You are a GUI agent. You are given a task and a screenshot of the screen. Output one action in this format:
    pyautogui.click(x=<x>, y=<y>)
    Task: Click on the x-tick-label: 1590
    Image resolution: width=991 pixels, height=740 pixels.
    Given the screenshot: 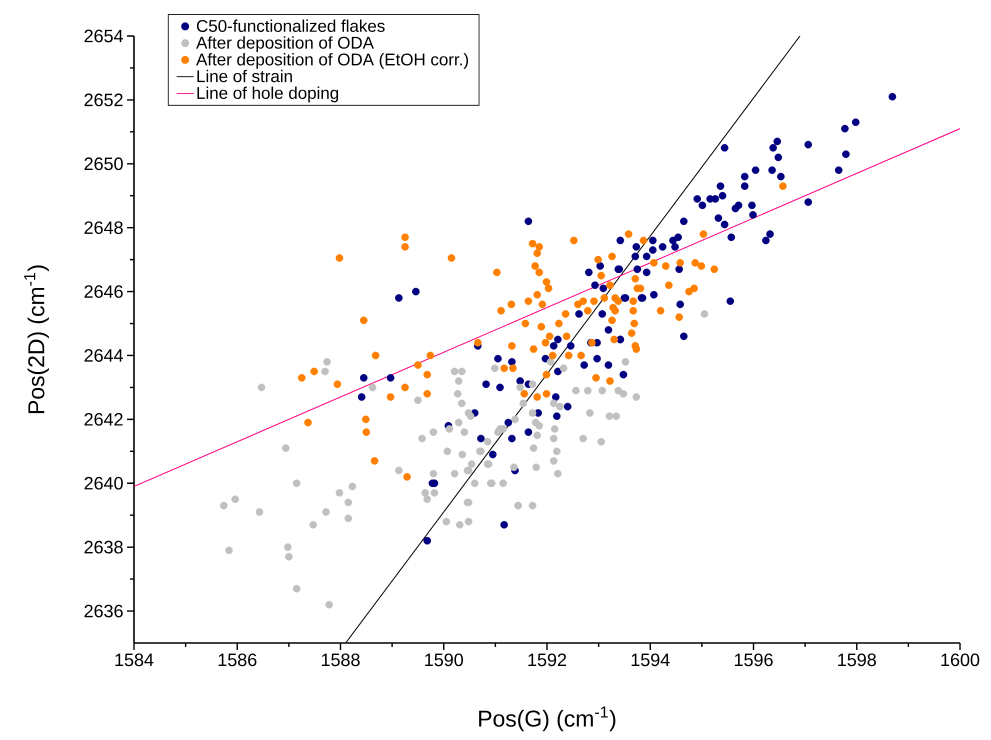 What is the action you would take?
    pyautogui.click(x=444, y=659)
    